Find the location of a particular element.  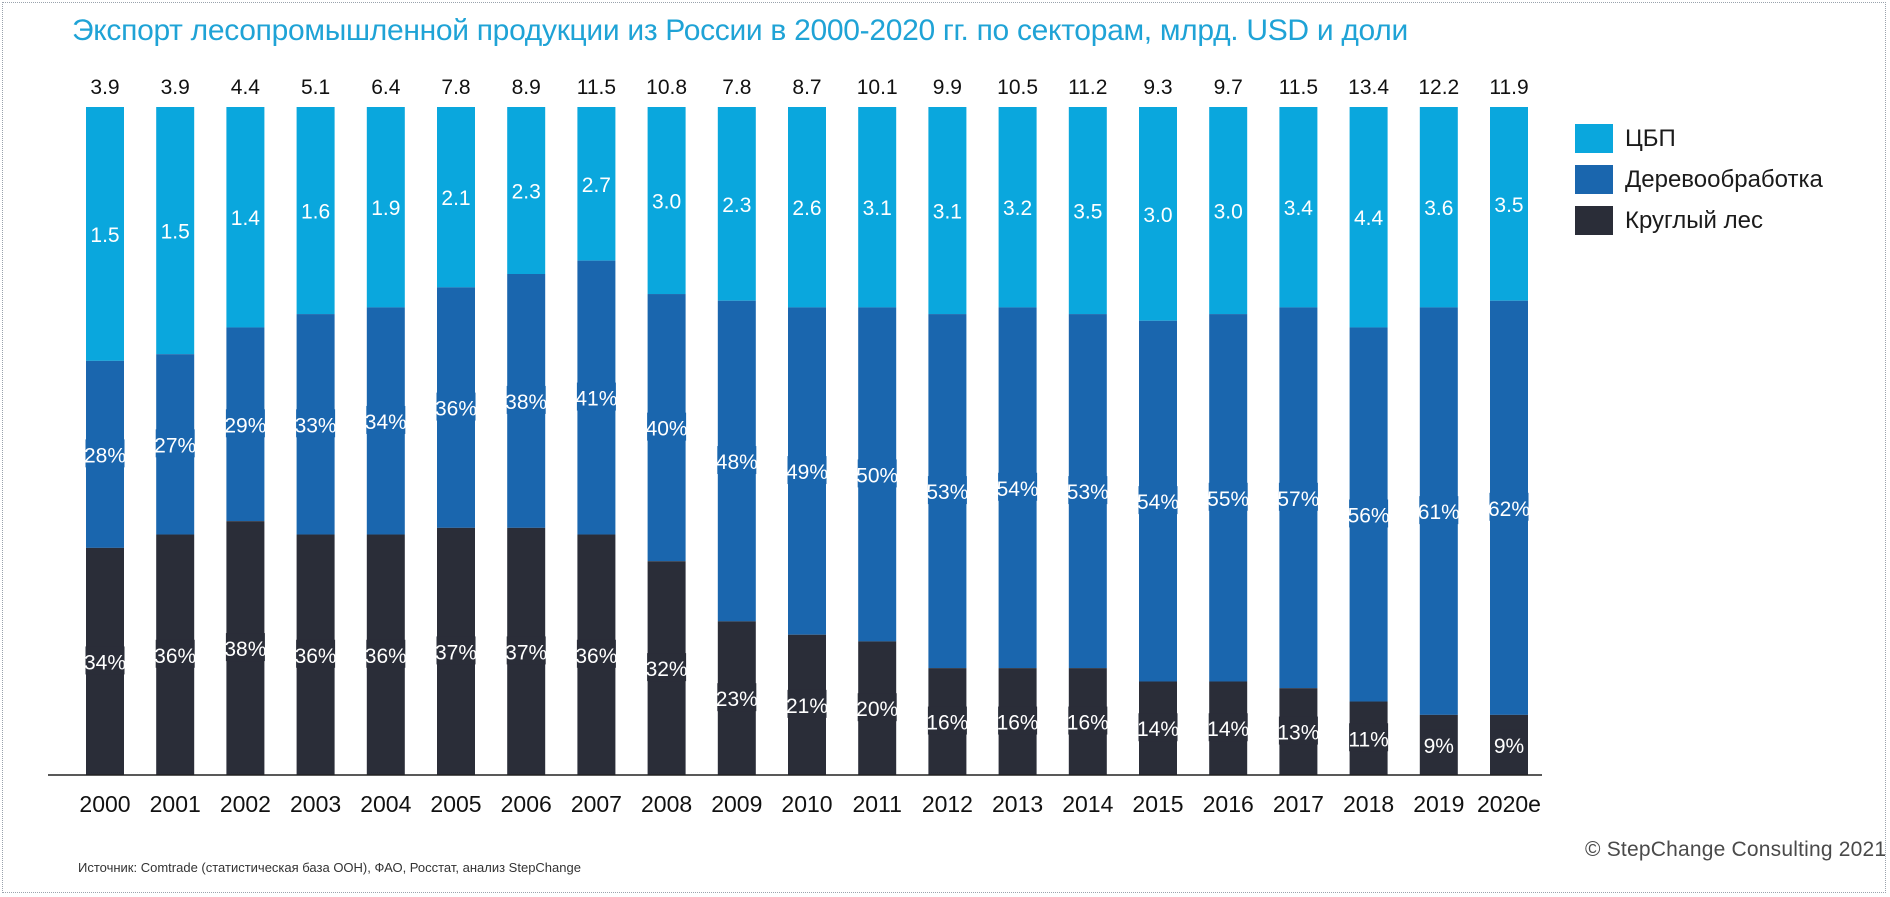

data-label-roundwood: 34% is located at coordinates (105, 662).